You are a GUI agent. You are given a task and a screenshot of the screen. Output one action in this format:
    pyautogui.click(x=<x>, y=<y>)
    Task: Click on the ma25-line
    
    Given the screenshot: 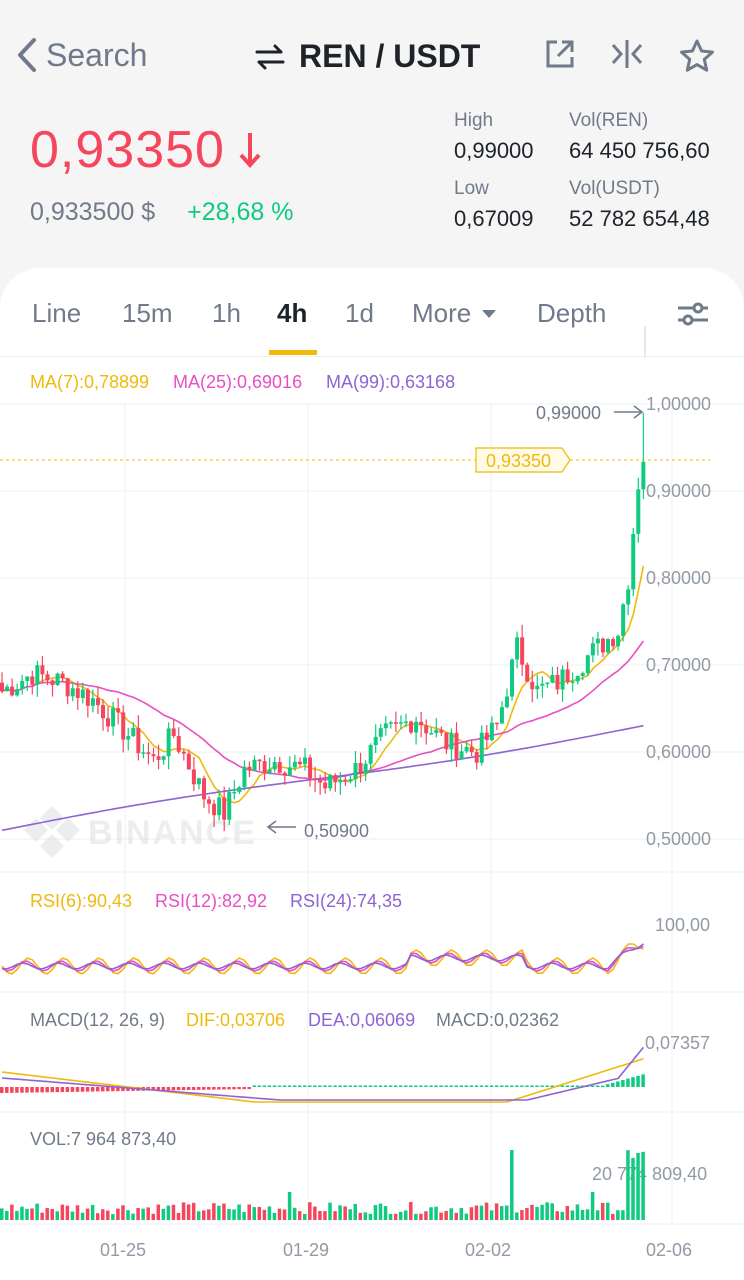 What is the action you would take?
    pyautogui.click(x=323, y=710)
    